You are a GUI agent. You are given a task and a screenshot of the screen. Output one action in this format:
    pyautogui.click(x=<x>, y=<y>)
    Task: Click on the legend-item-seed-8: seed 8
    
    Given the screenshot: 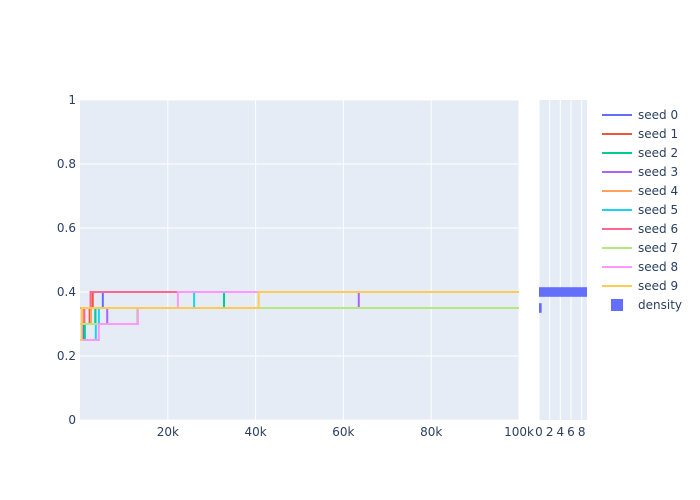 What is the action you would take?
    pyautogui.click(x=640, y=267)
    